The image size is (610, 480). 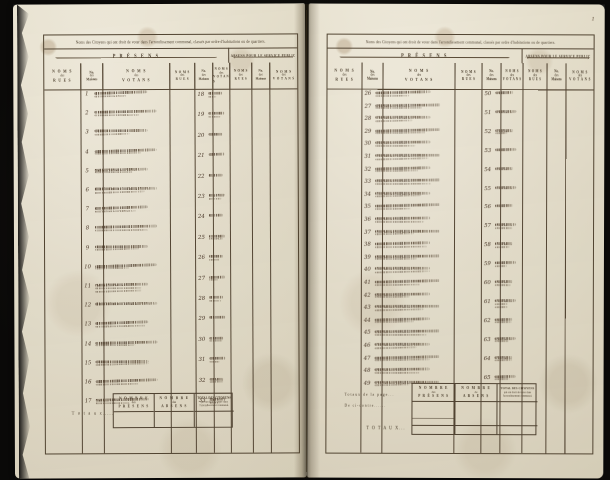 I want to click on col-head-line3: Maisons, so click(x=372, y=79).